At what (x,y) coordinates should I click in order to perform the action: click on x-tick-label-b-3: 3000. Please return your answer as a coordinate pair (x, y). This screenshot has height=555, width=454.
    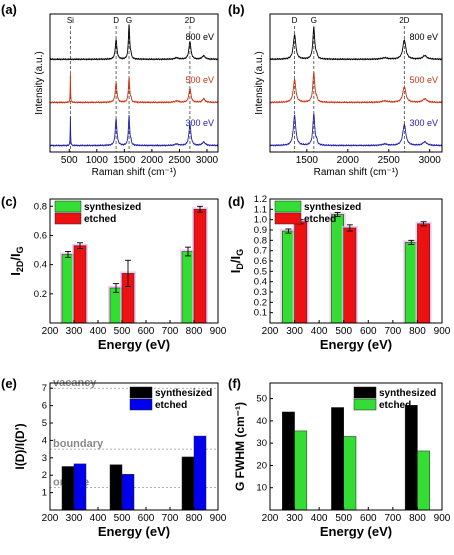
    Looking at the image, I should click on (430, 160).